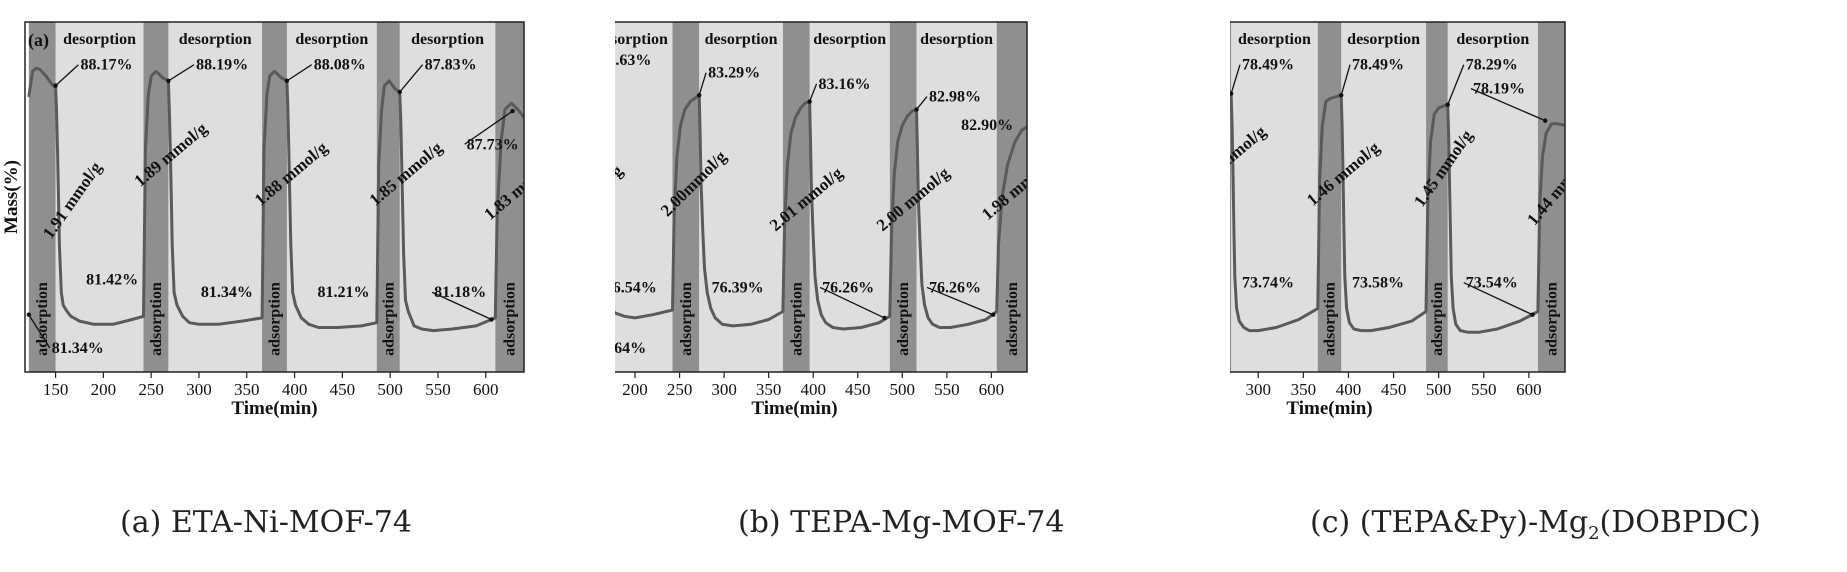 The image size is (1847, 572). What do you see at coordinates (1680, 522) in the screenshot?
I see `caption-c-suffix: (DOBPDC)` at bounding box center [1680, 522].